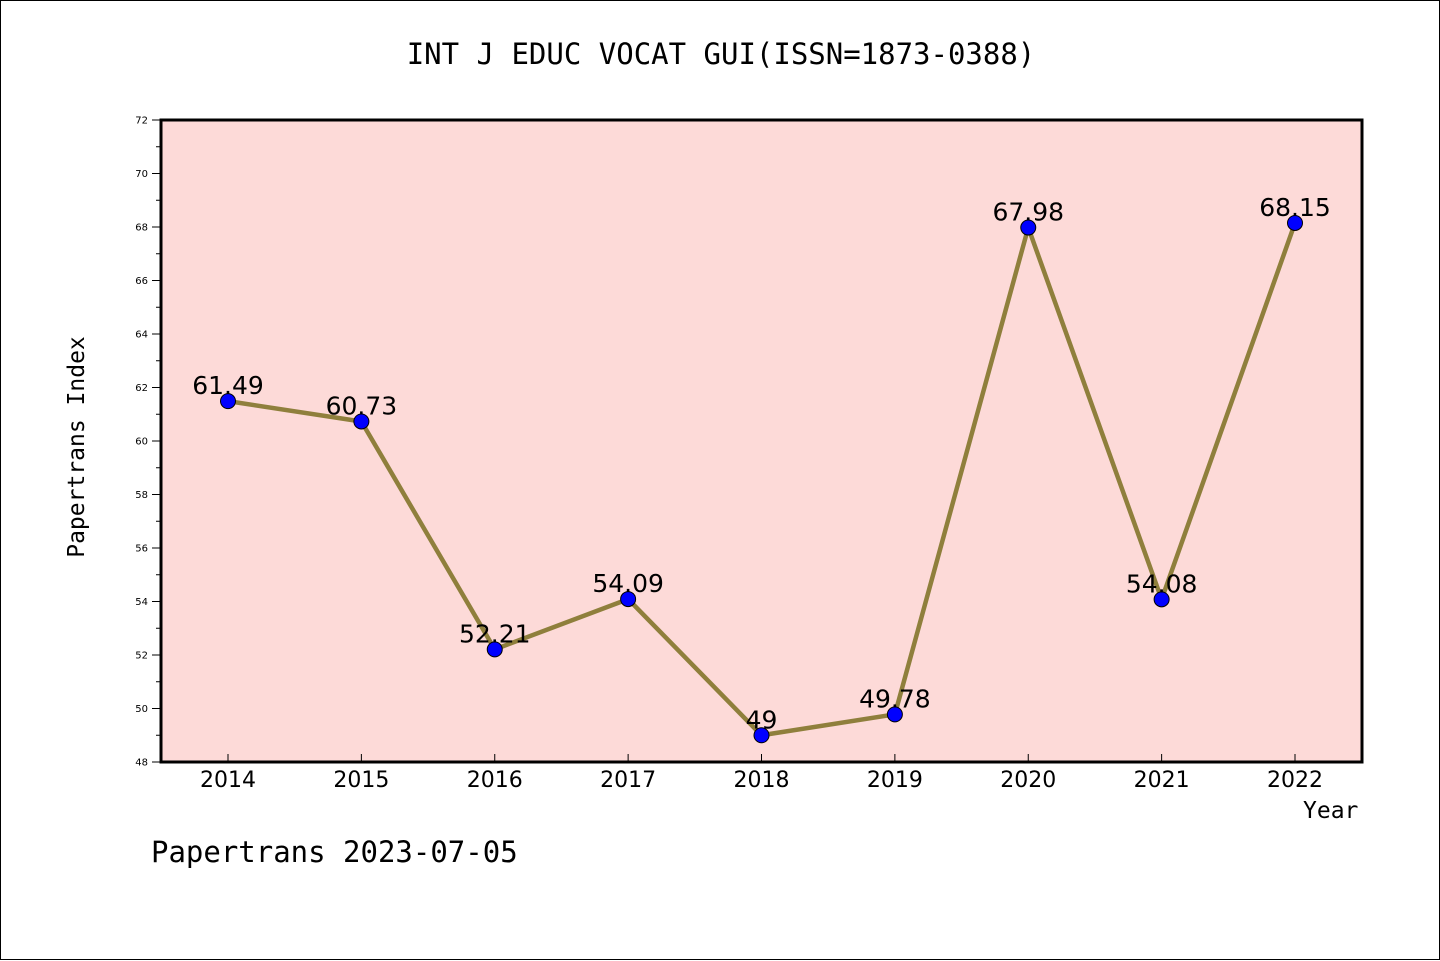 Image resolution: width=1440 pixels, height=961 pixels. Describe the element at coordinates (628, 780) in the screenshot. I see `x-tick-label: 2017` at that location.